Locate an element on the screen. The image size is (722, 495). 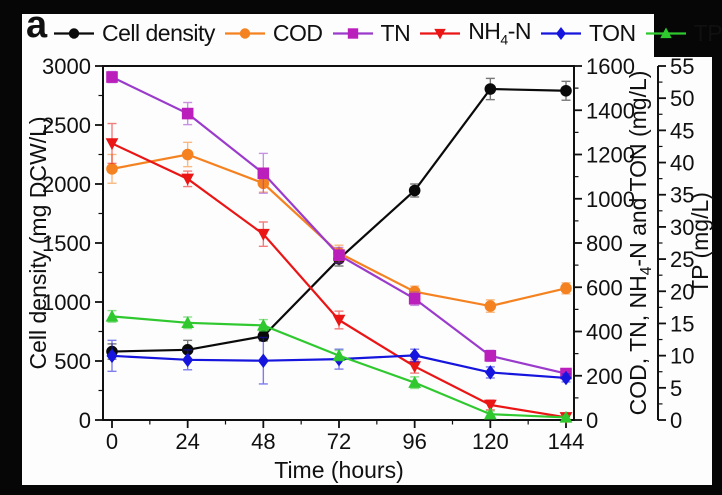
legend-marker-tn-icon is located at coordinates (352, 33).